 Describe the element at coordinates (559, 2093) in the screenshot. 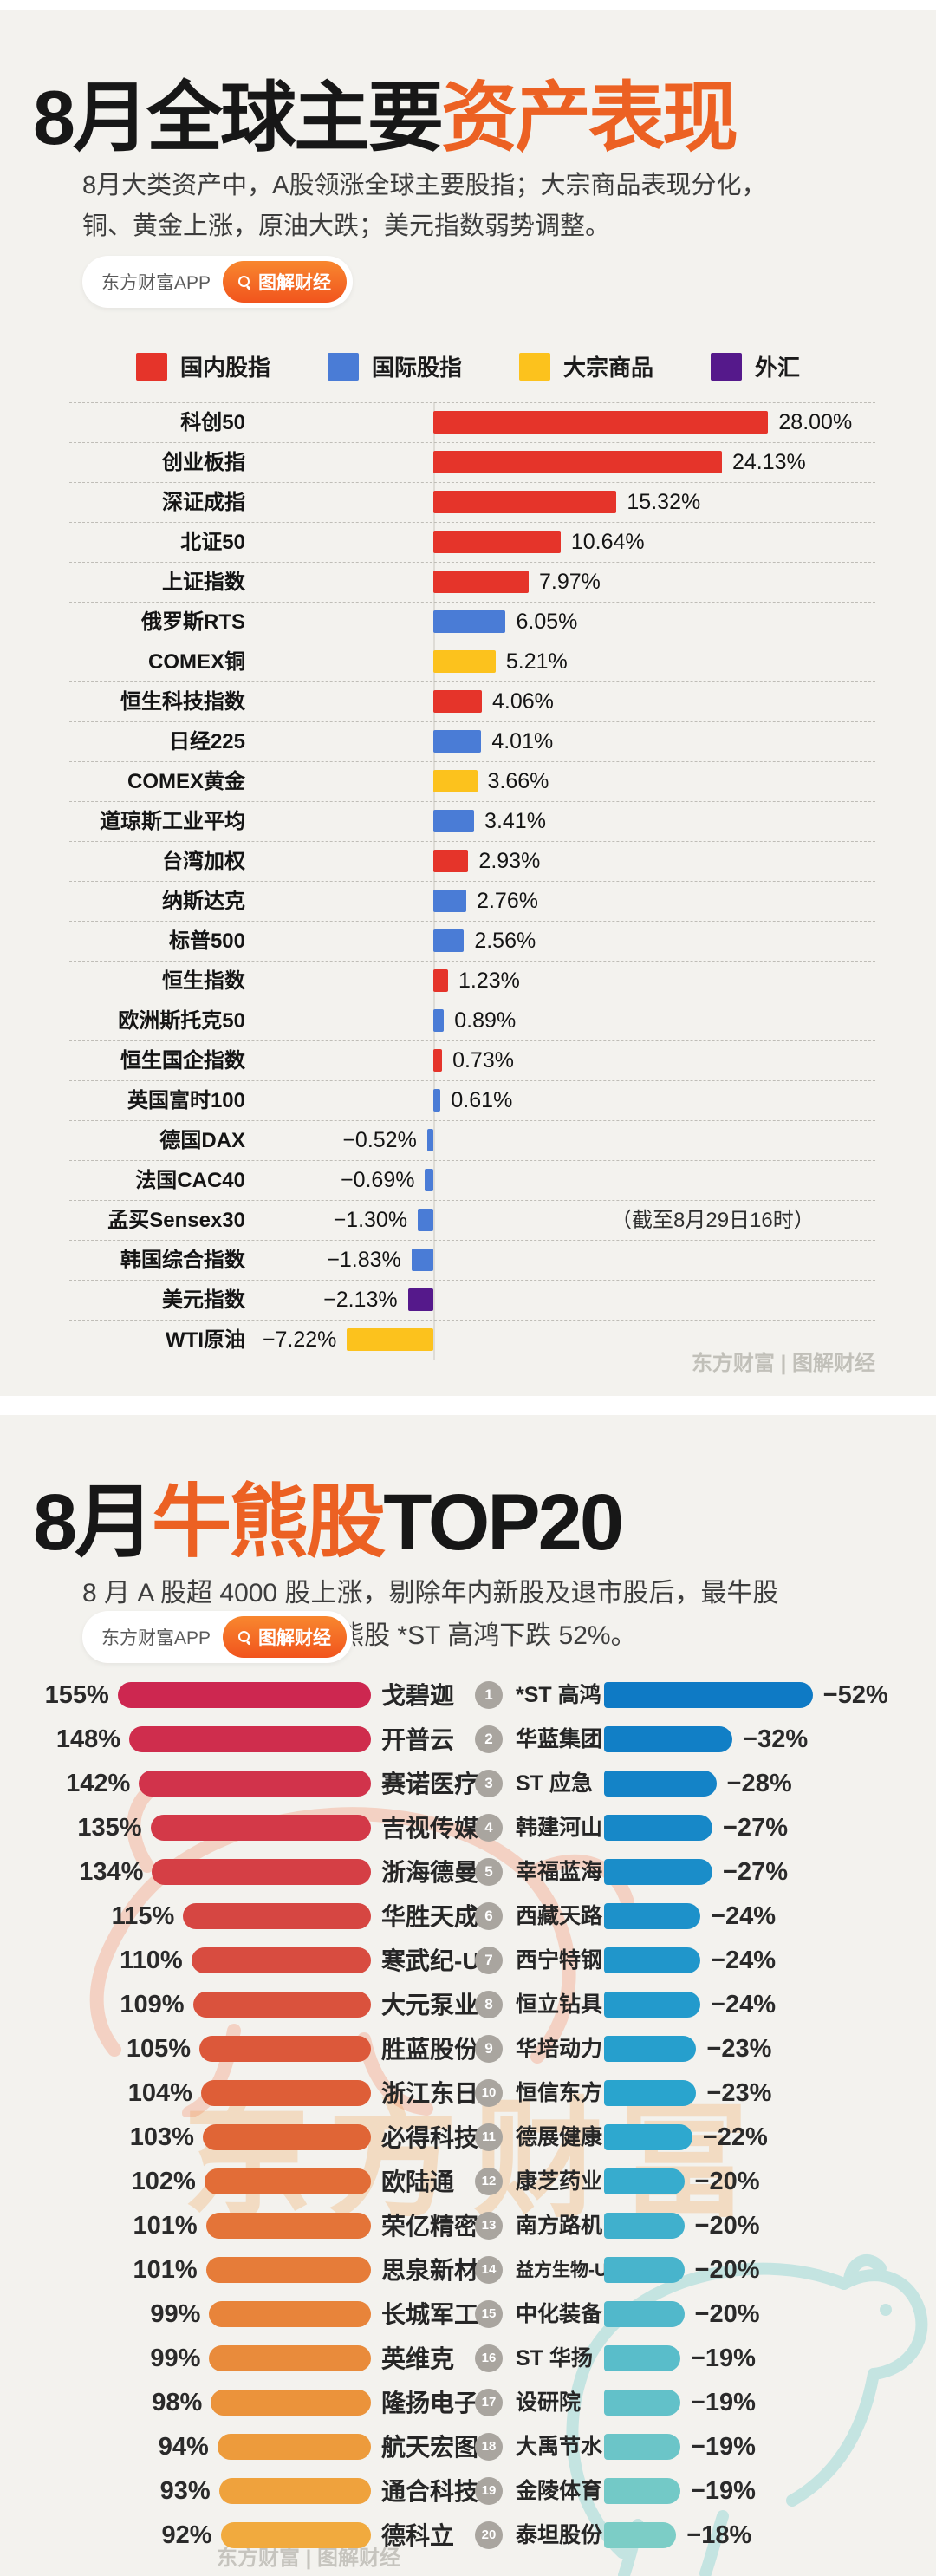

I see `loser-name: 恒信东方` at that location.